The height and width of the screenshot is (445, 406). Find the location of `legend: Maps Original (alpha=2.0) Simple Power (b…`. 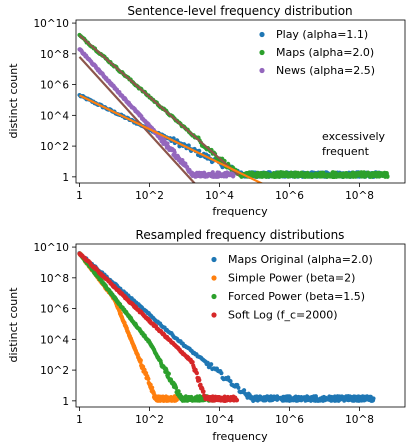

legend: Maps Original (alpha=2.0) Simple Power (b… is located at coordinates (292, 287).